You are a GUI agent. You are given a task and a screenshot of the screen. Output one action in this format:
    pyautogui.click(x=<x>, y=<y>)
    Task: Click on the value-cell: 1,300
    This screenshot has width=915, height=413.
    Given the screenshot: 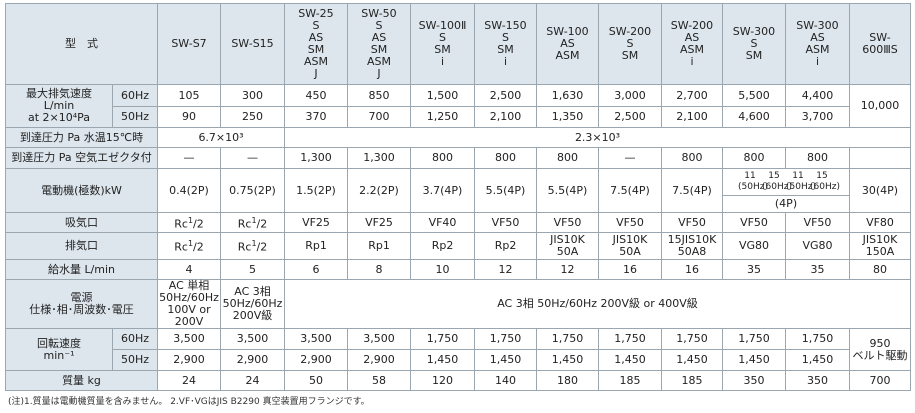 What is the action you would take?
    pyautogui.click(x=316, y=158)
    